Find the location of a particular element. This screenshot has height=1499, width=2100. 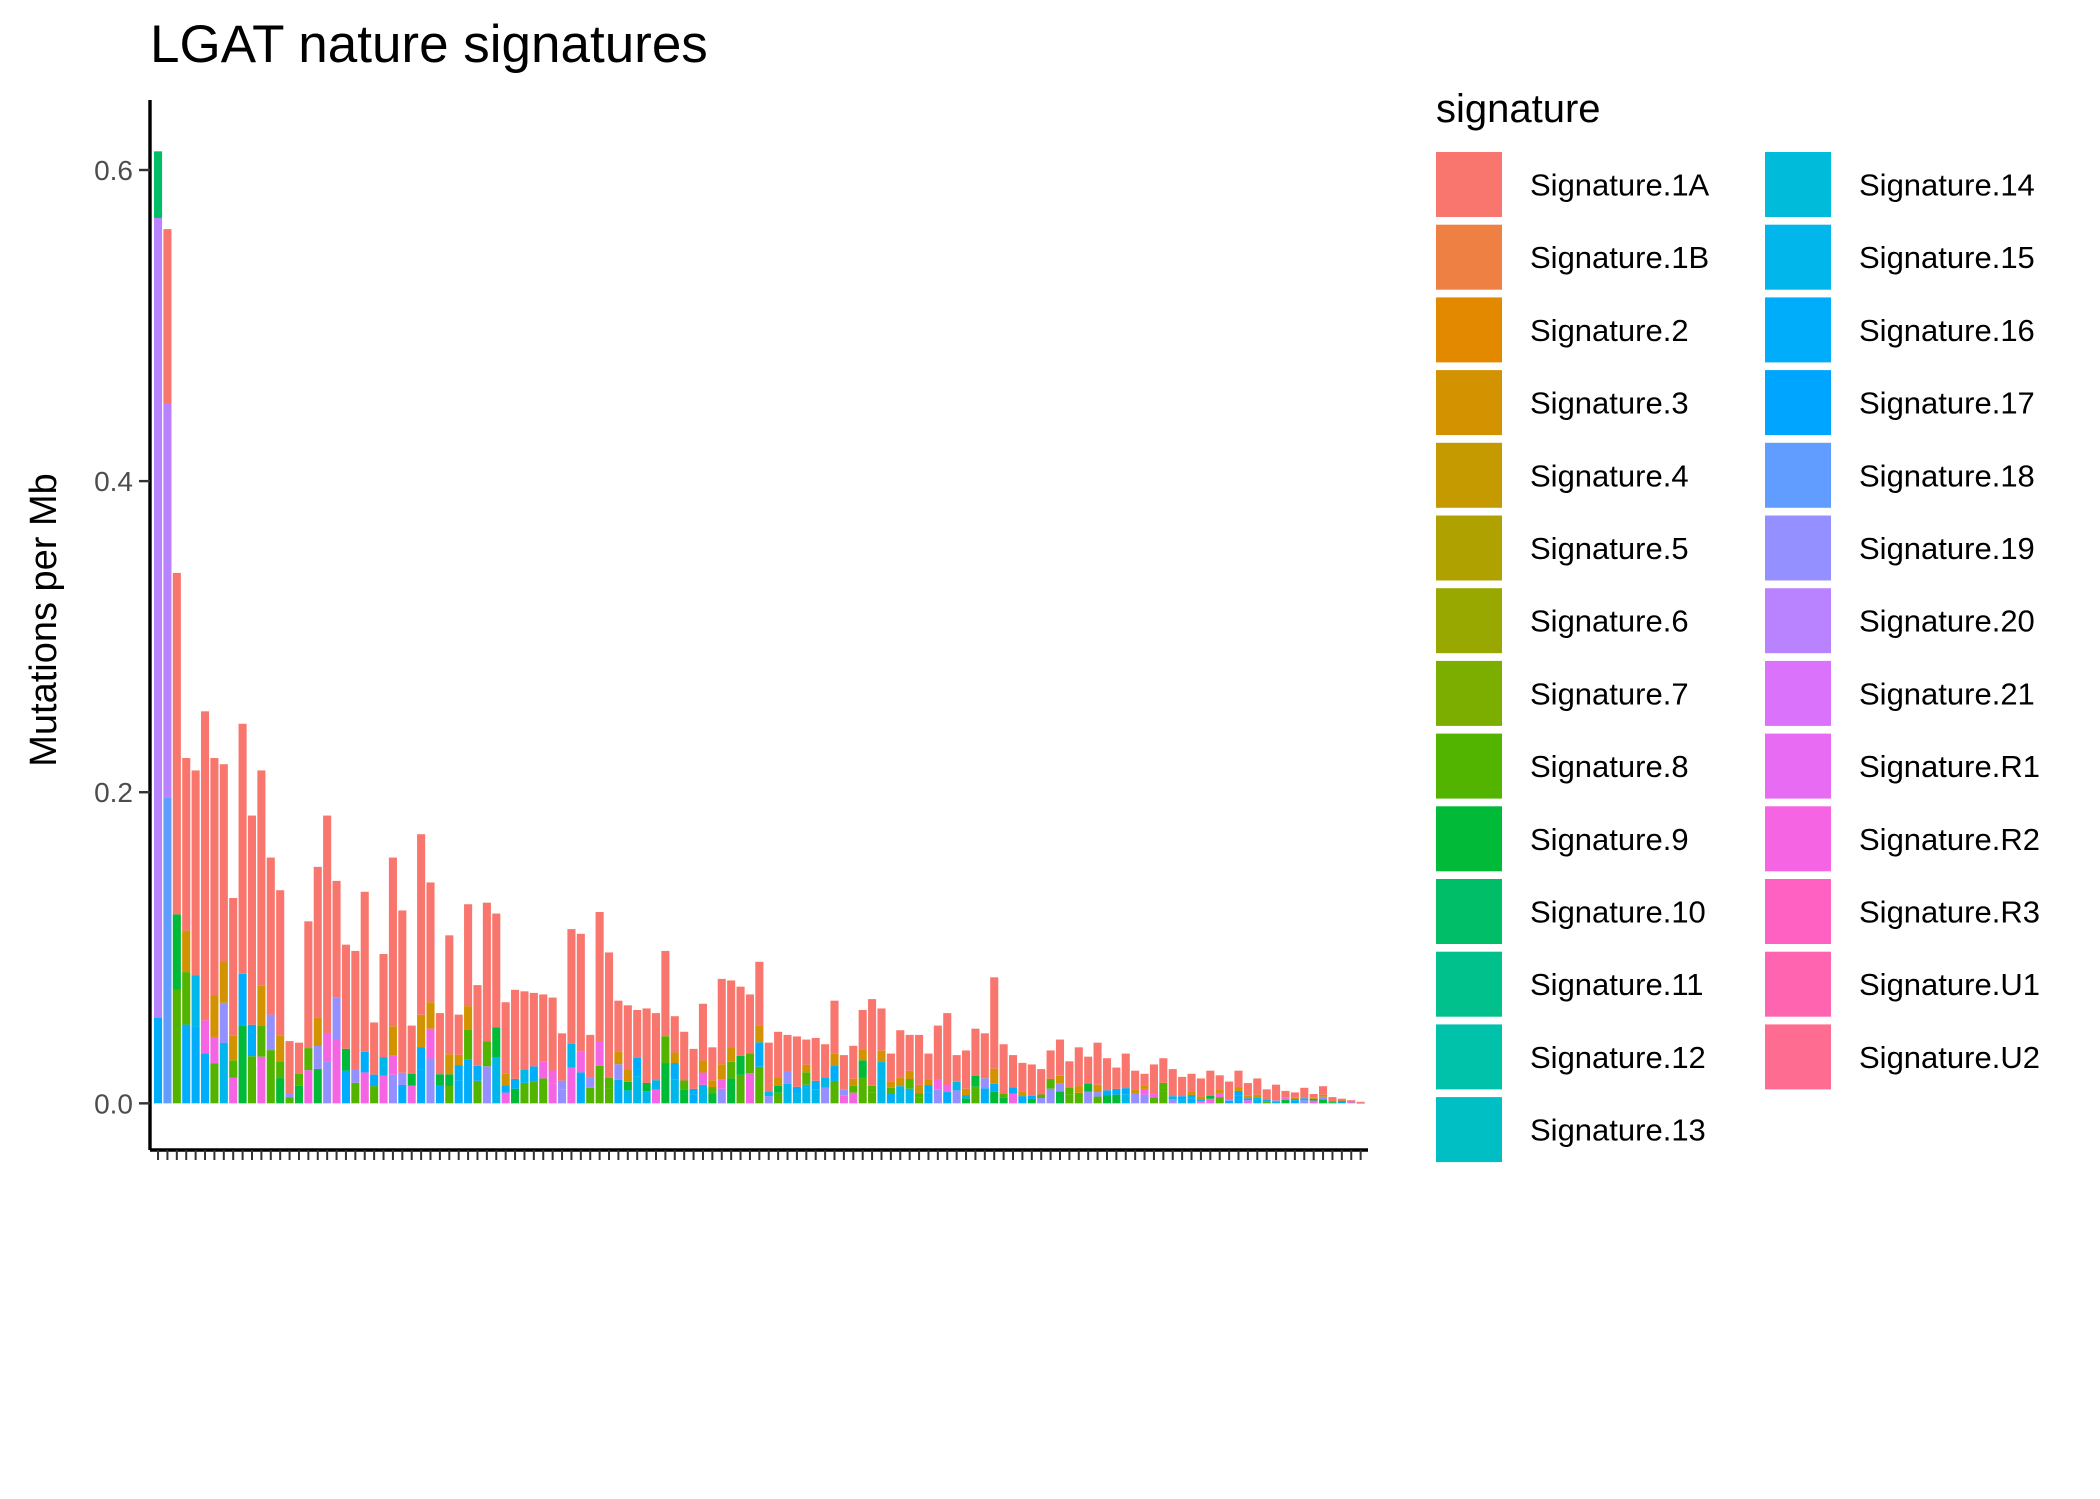

legend-label: Signature.13 is located at coordinates (1618, 1130).